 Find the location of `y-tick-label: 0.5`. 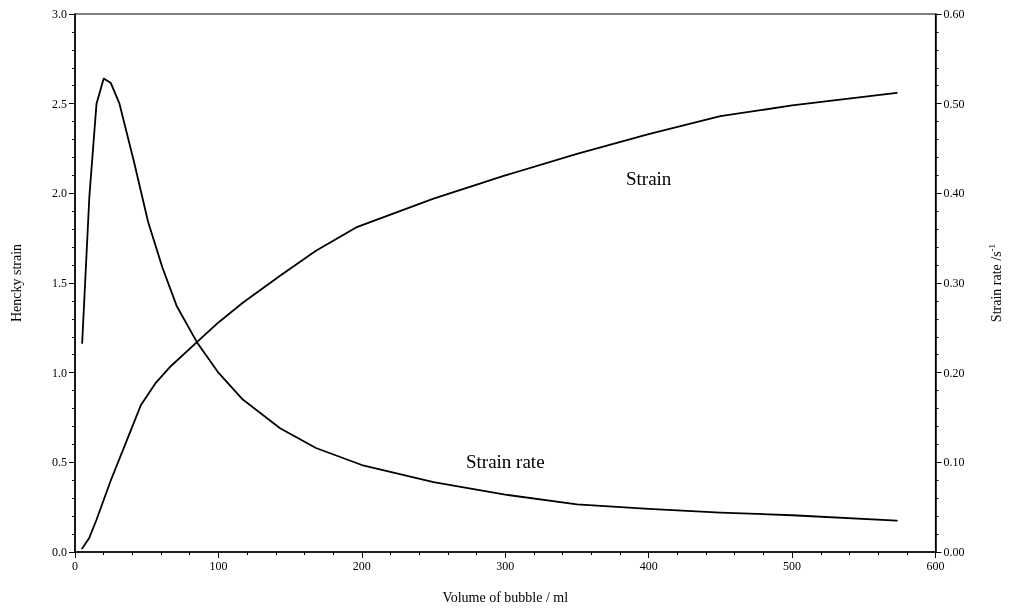

y-tick-label: 0.5 is located at coordinates (59, 462).